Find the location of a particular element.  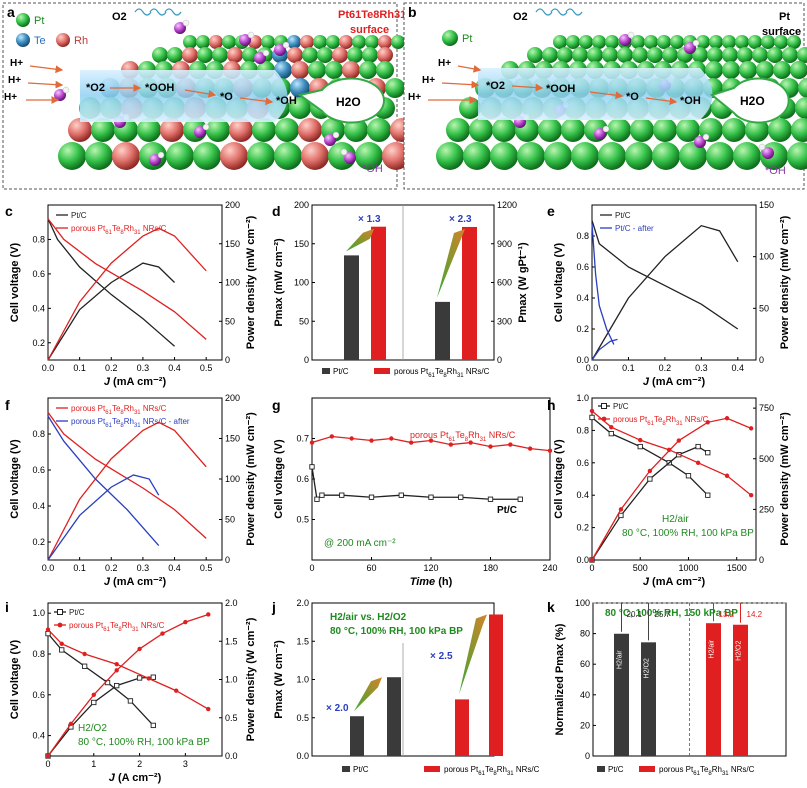

y2-tick-label: 150 is located at coordinates (232, 439).